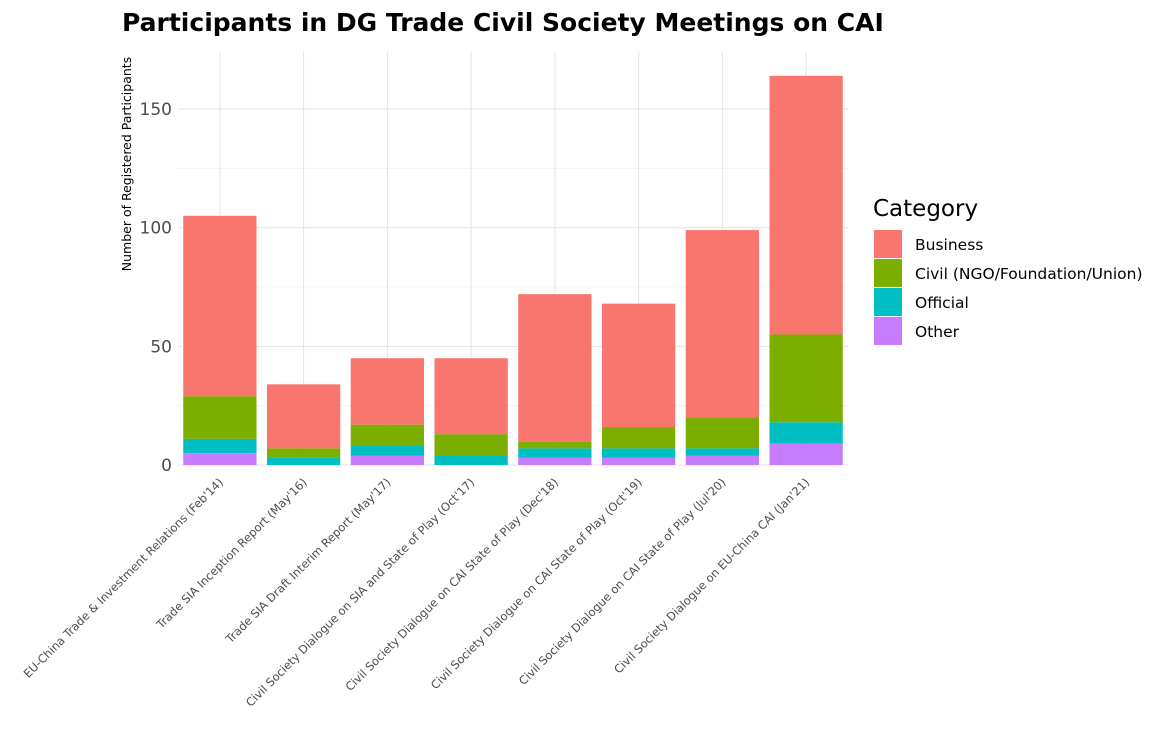  What do you see at coordinates (888, 302) in the screenshot?
I see `legend-key-official` at bounding box center [888, 302].